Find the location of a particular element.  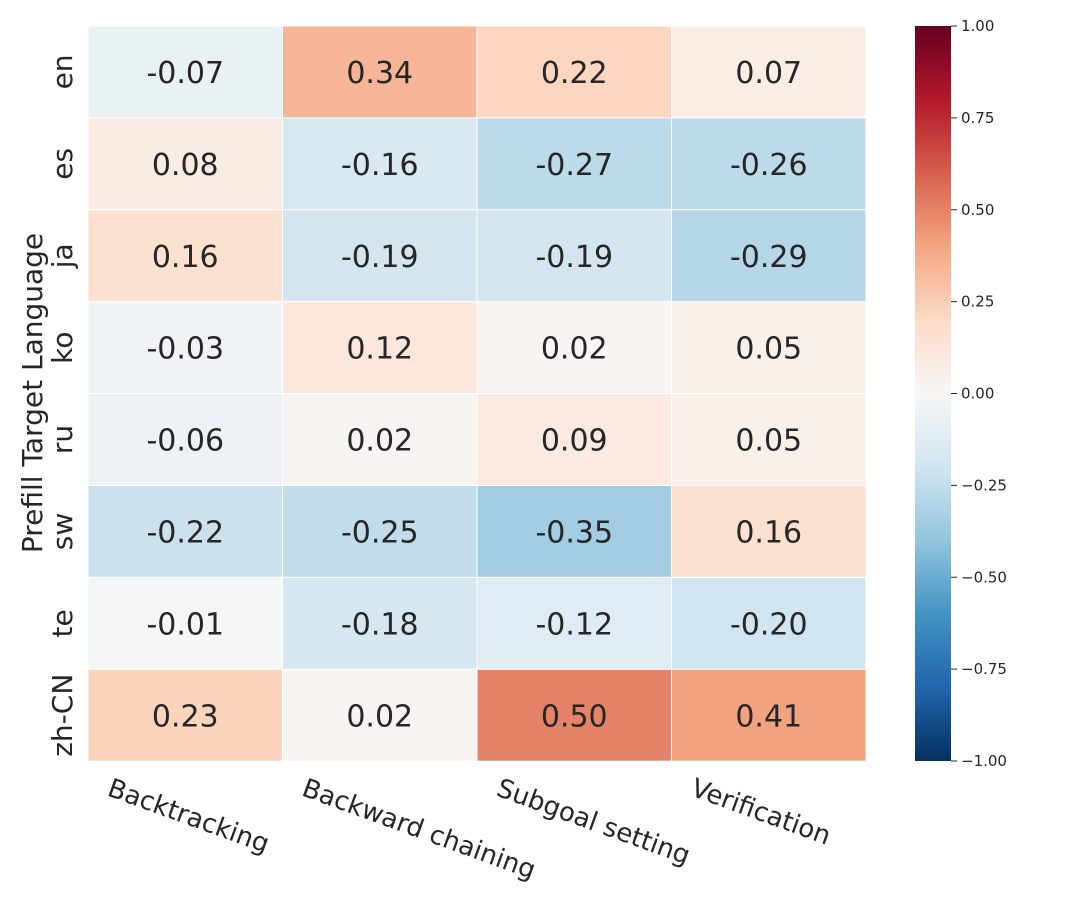

colorbar: 1.00 0.75 0.50 0.25 0.00 −0.25 −0.50 −0.75 −1.00 is located at coordinates (961, 393).